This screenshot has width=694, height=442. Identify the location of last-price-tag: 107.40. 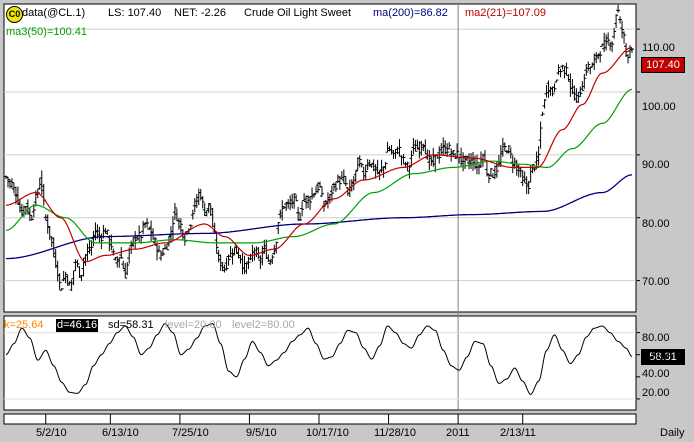
(663, 65).